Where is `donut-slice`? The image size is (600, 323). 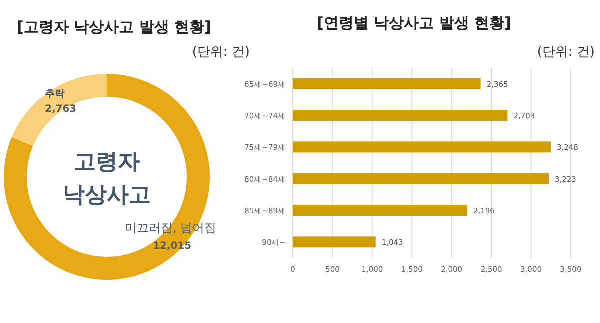 donut-slice is located at coordinates (59, 110).